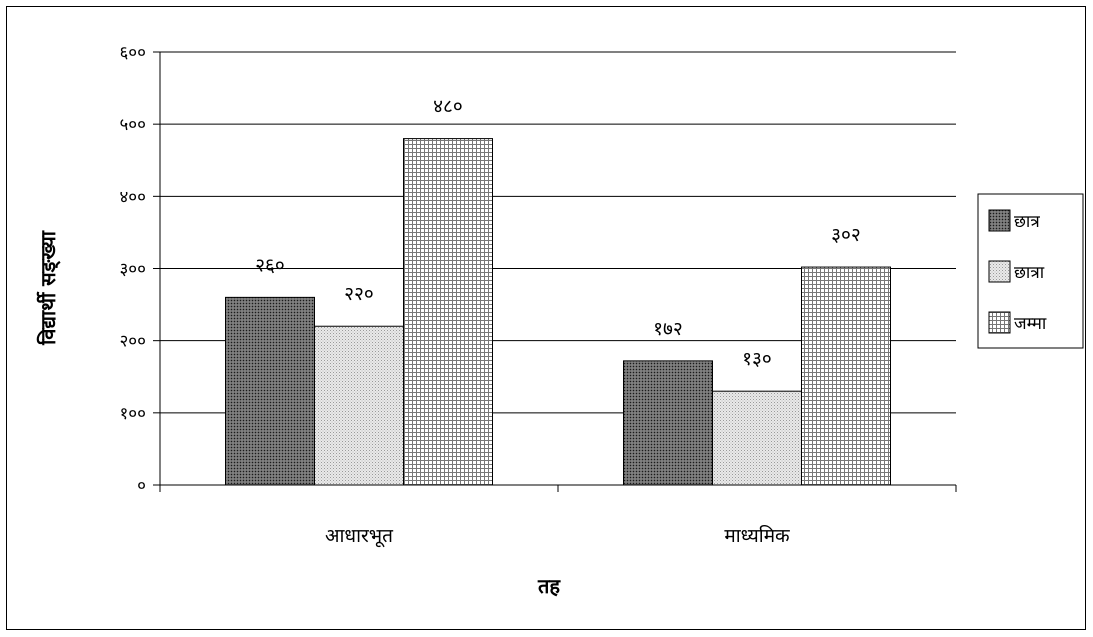 The width and height of the screenshot is (1093, 637). Describe the element at coordinates (846, 235) in the screenshot. I see `data-label: ३०२` at that location.